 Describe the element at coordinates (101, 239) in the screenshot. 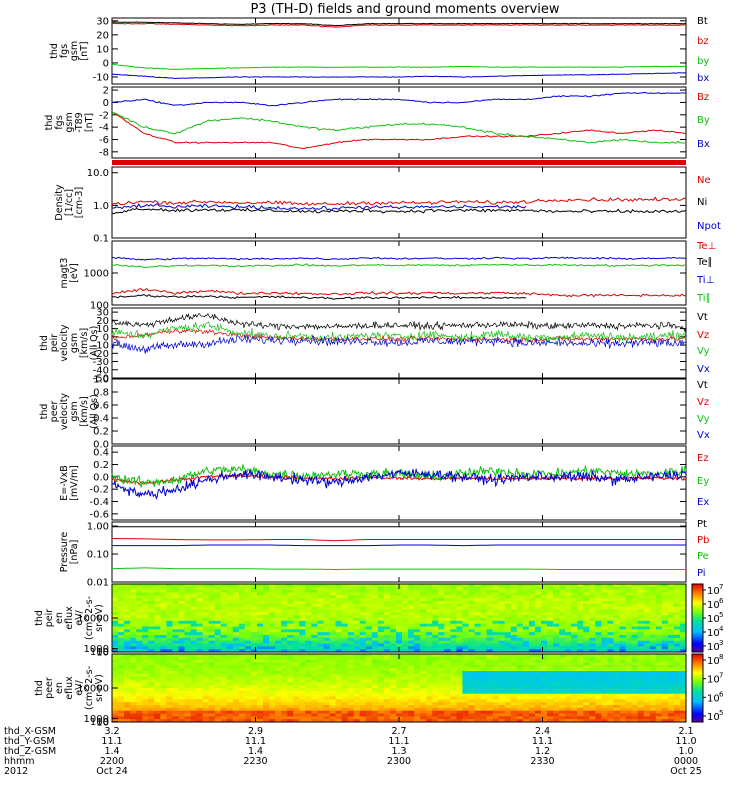

I see `y-tick-label: 0.1` at that location.